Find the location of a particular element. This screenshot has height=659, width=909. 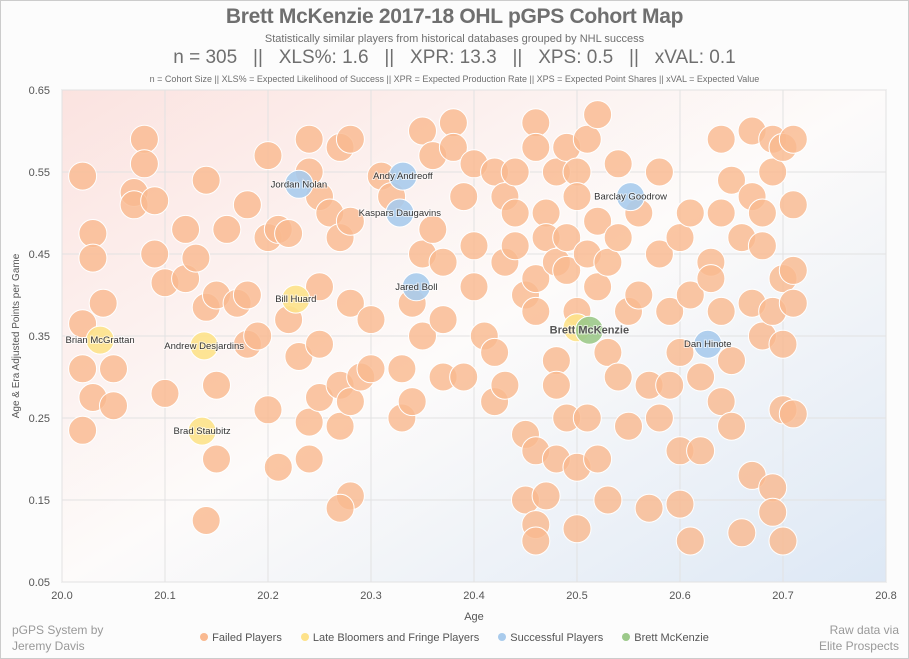

legend-item-fringe: Late Bloomers and Fringe Players is located at coordinates (389, 638).